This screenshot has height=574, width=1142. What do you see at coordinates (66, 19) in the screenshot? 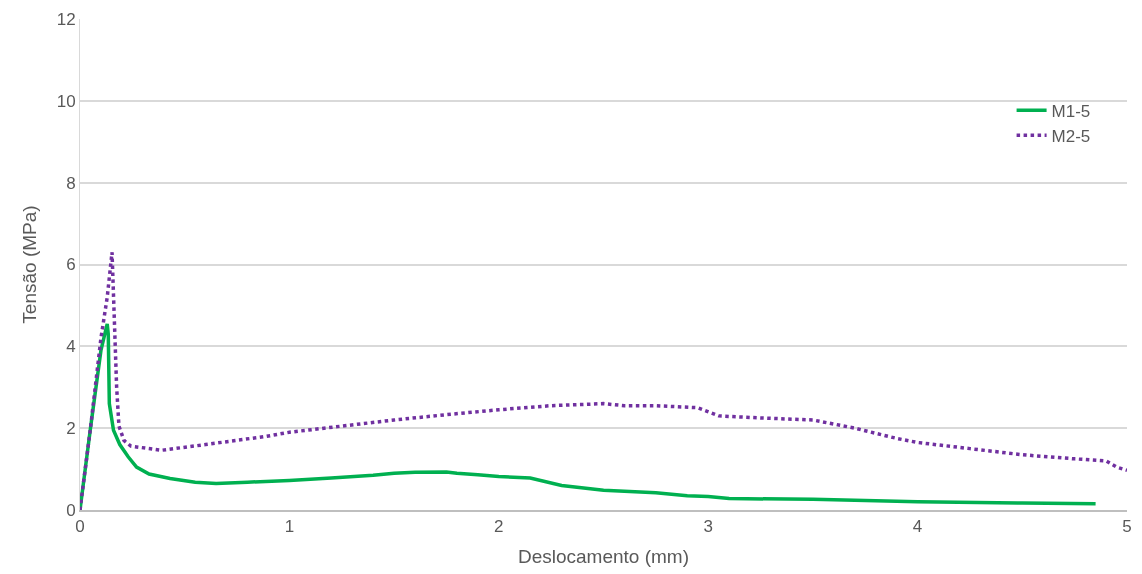
I see `y-tick-label: 12` at bounding box center [66, 19].